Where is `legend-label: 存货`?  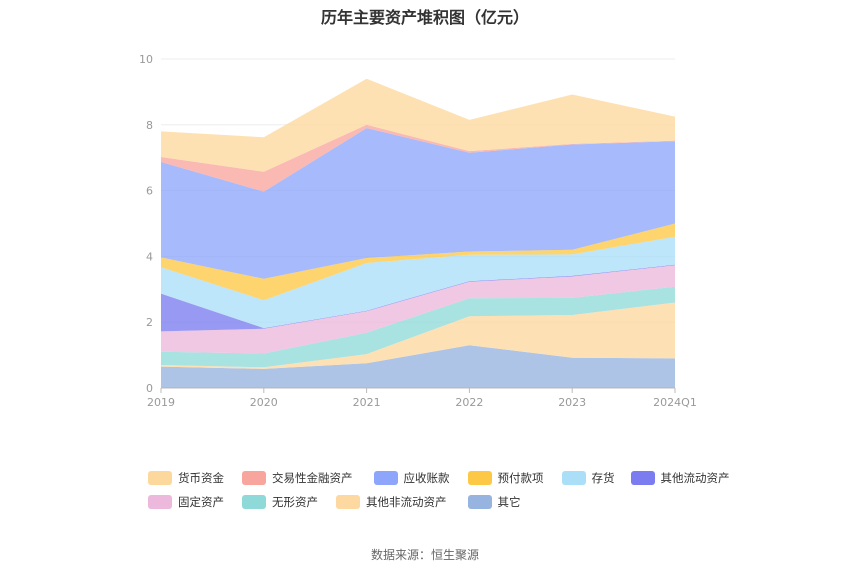
legend-label: 存货 is located at coordinates (603, 478).